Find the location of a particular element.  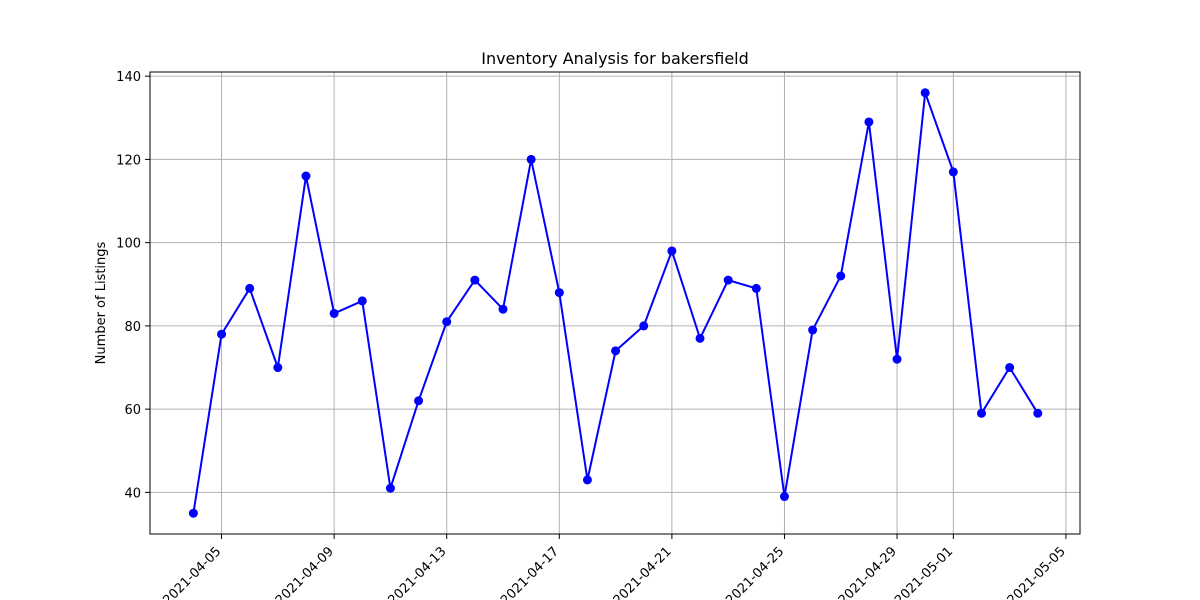

x-tick-label: 2021-04-17 is located at coordinates (530, 572).